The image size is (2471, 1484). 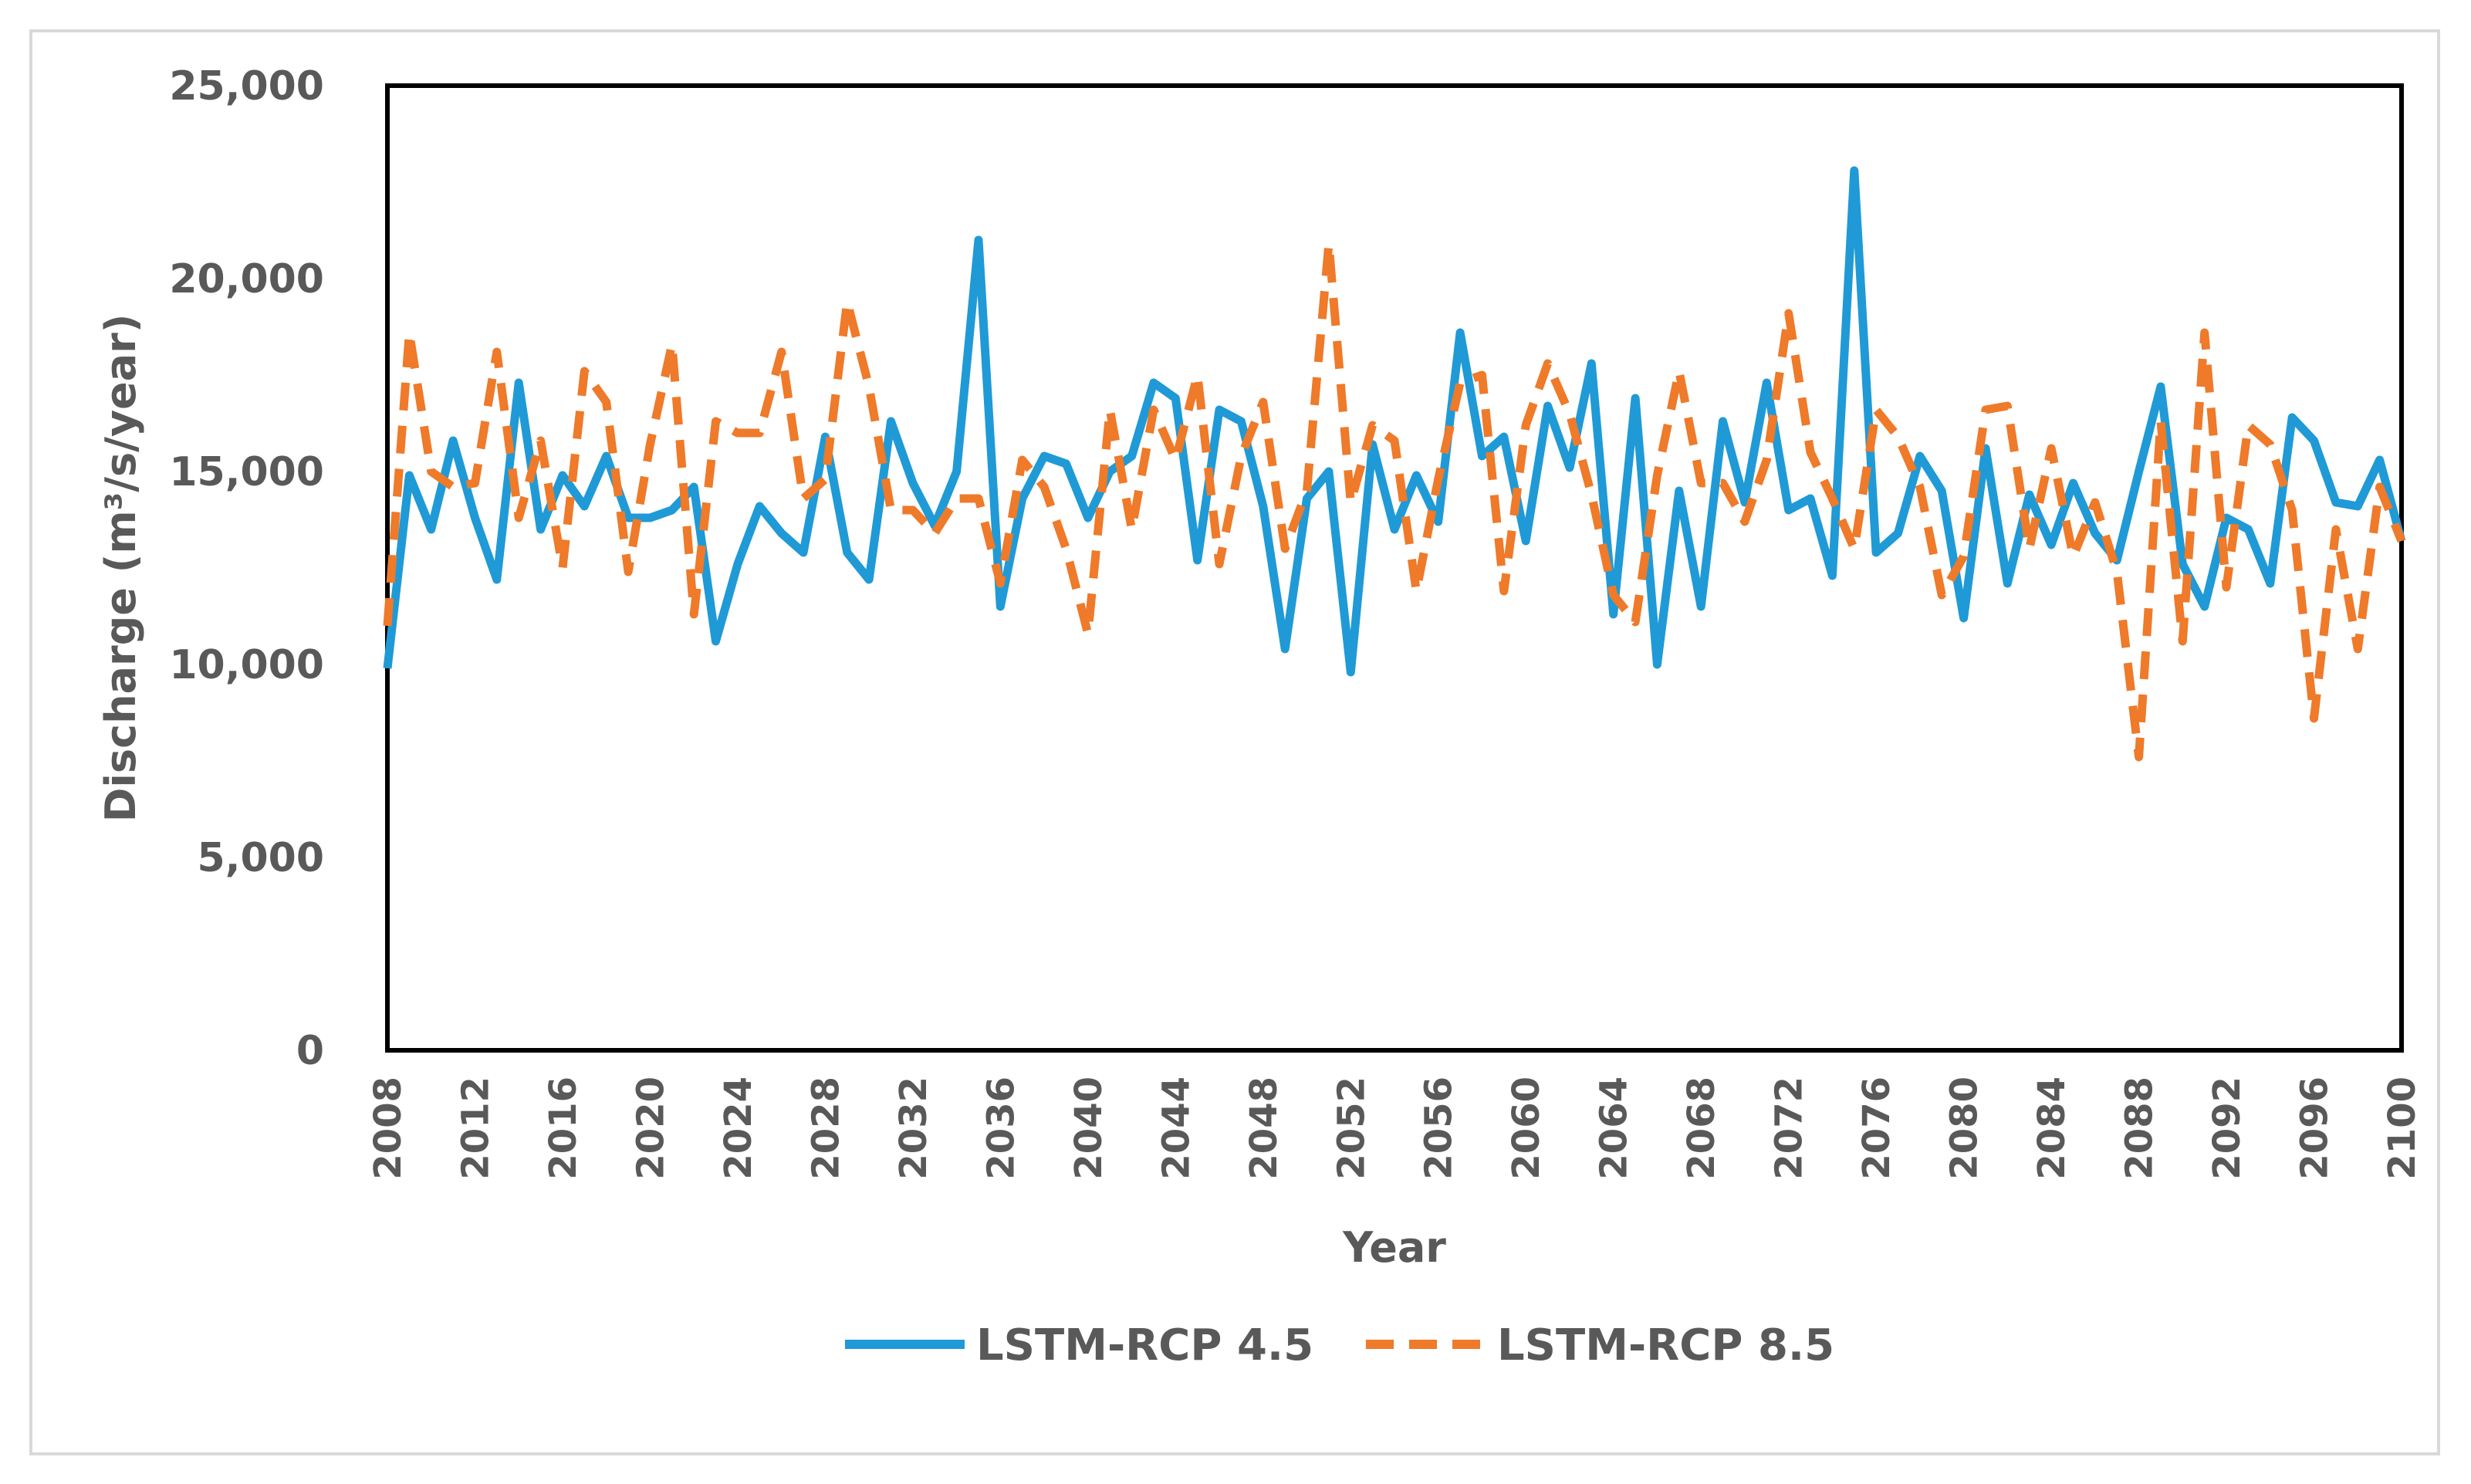 I want to click on x-tick-label: 2064, so click(x=1614, y=1128).